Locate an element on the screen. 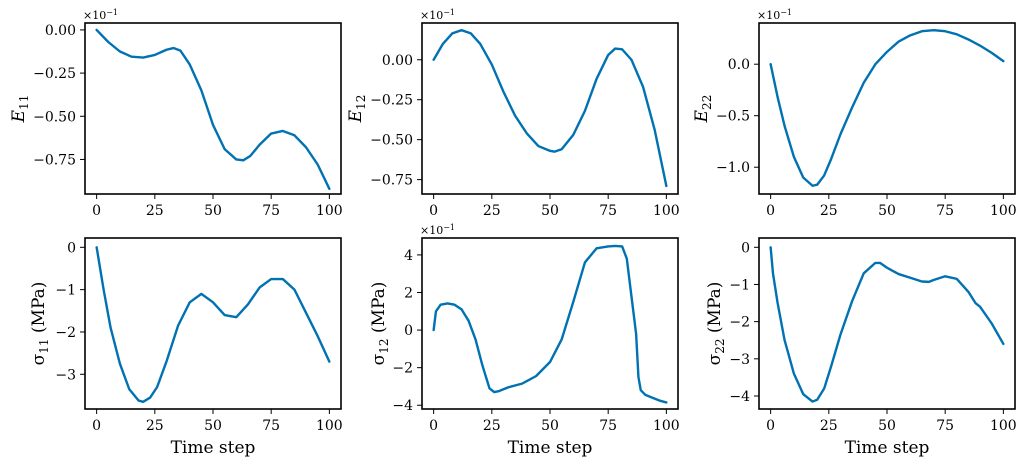  y-axis-label: σ22 (MPa) is located at coordinates (716, 324).